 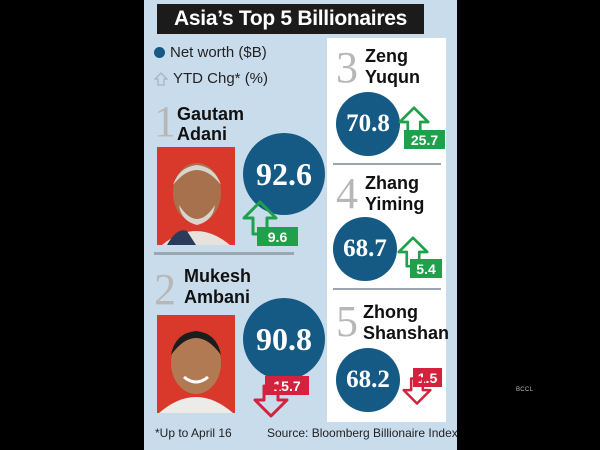 I want to click on legend-ytd: YTD Chg* (%), so click(x=211, y=78).